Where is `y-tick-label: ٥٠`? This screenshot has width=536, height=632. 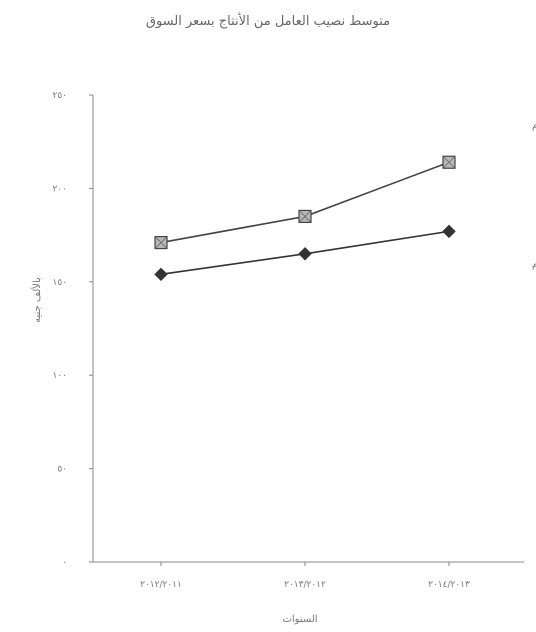 y-tick-label: ٥٠ is located at coordinates (62, 470).